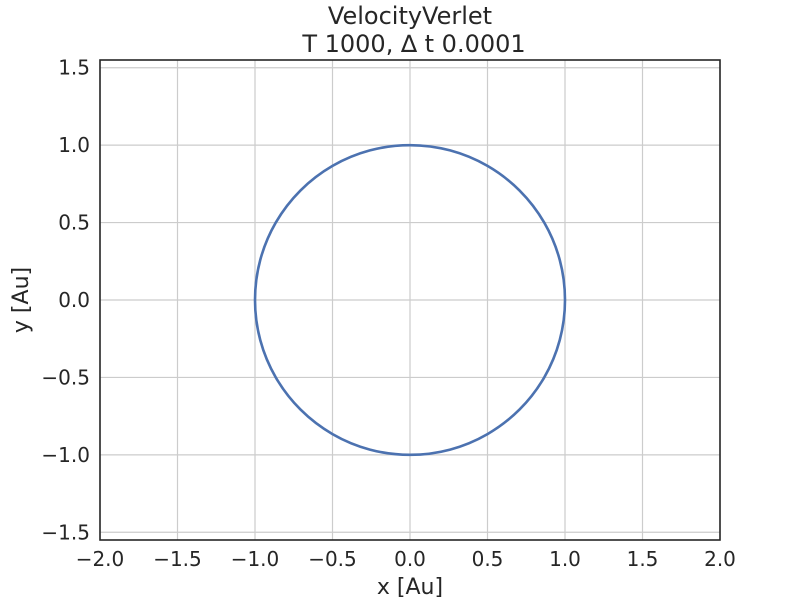 The height and width of the screenshot is (600, 800). I want to click on x-tick-label: 0.5, so click(488, 559).